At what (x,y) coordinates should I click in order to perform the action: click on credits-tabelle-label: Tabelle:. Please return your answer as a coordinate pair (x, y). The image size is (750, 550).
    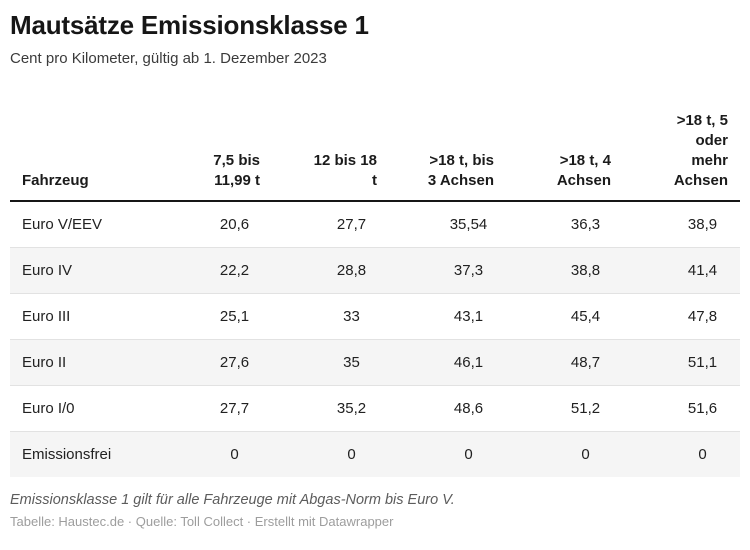
    Looking at the image, I should click on (34, 521).